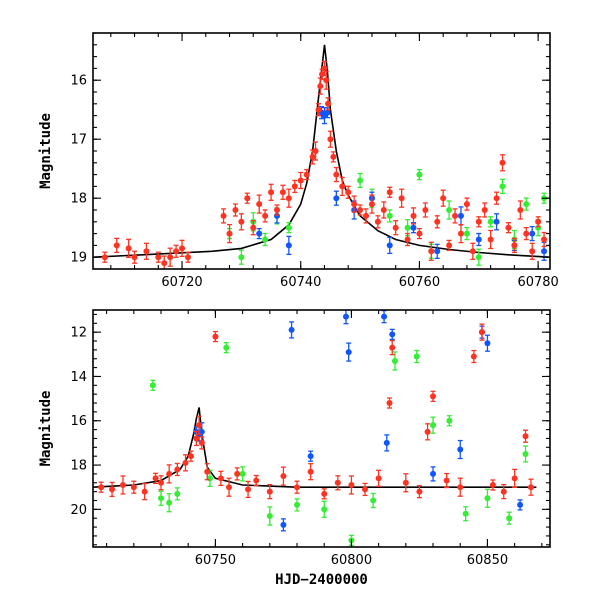 The width and height of the screenshot is (600, 600). What do you see at coordinates (181, 282) in the screenshot?
I see `x-tick-label: 60720` at bounding box center [181, 282].